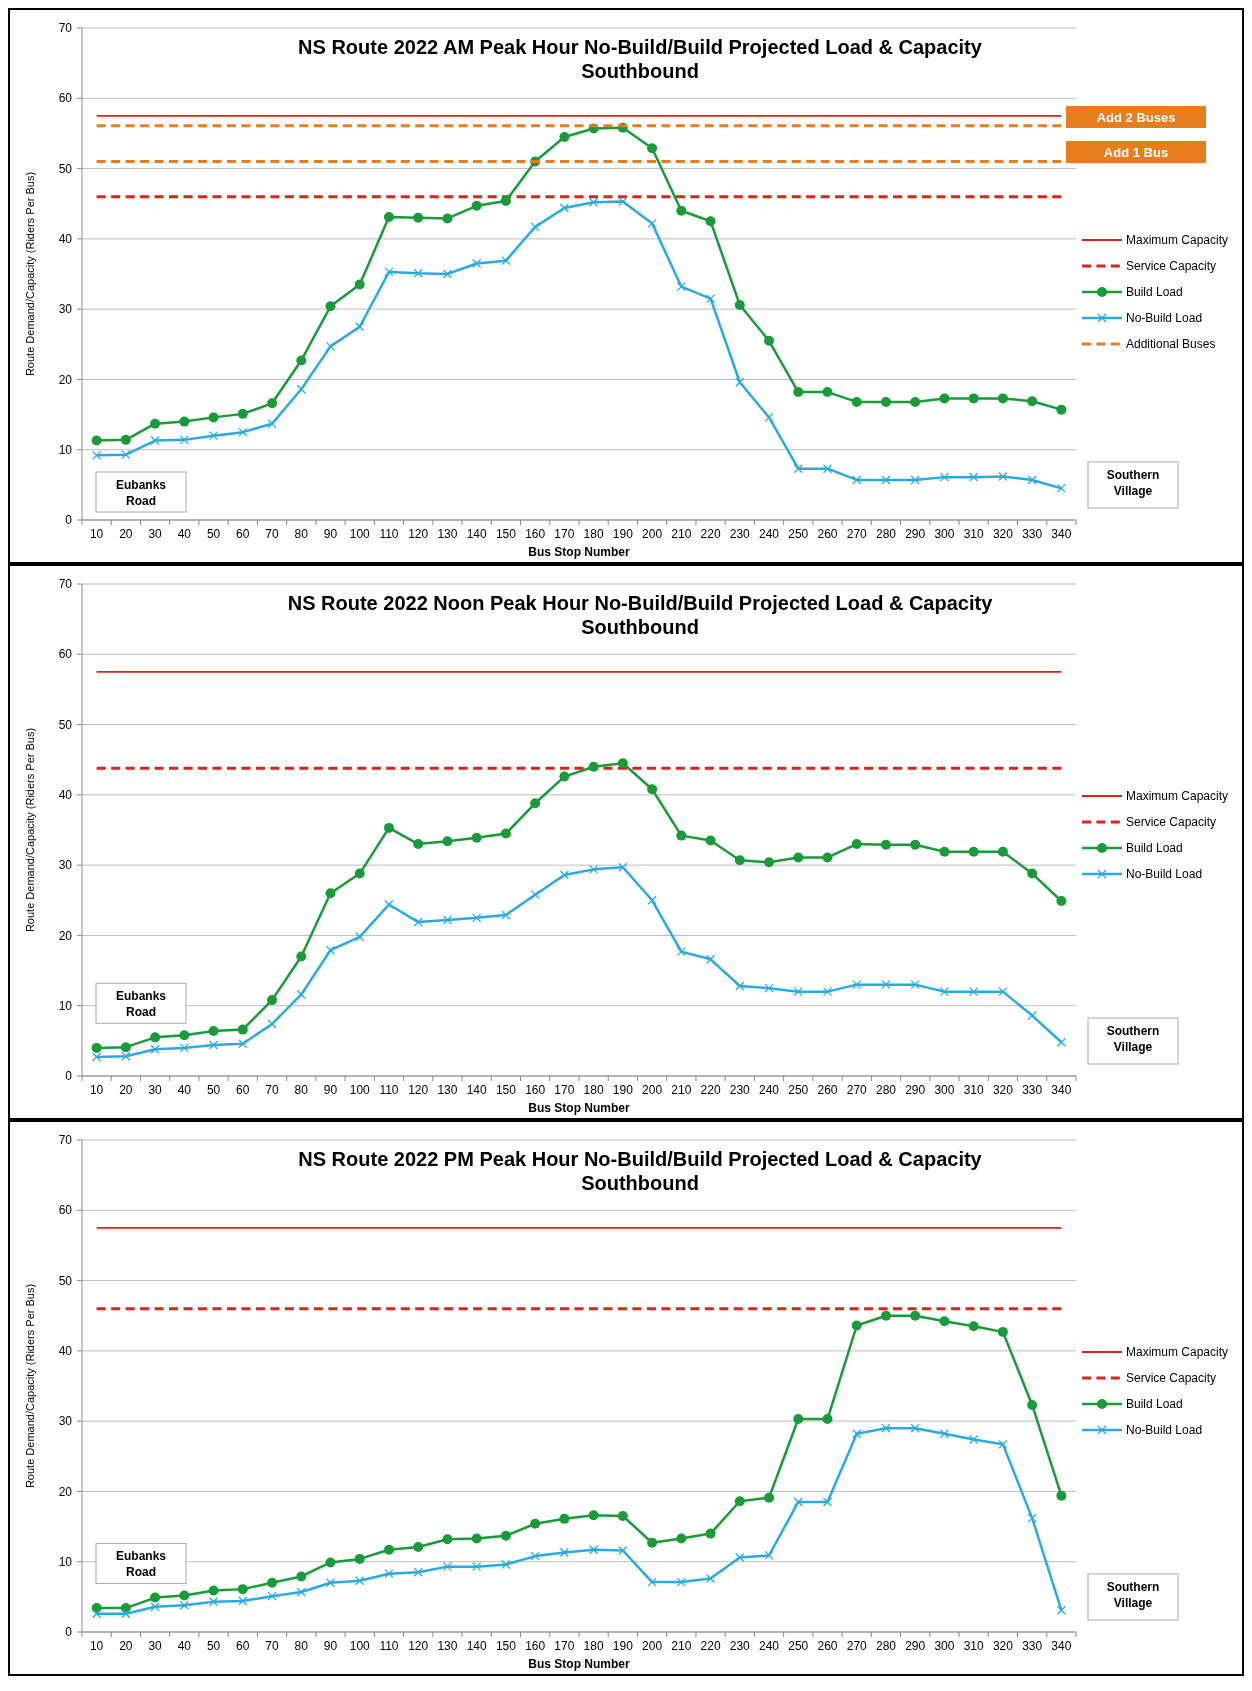 Image resolution: width=1252 pixels, height=1691 pixels. What do you see at coordinates (640, 1159) in the screenshot?
I see `chart-title: NS Route 2022 PM Peak Hour No-Build/Build Projected Load & Capacity` at bounding box center [640, 1159].